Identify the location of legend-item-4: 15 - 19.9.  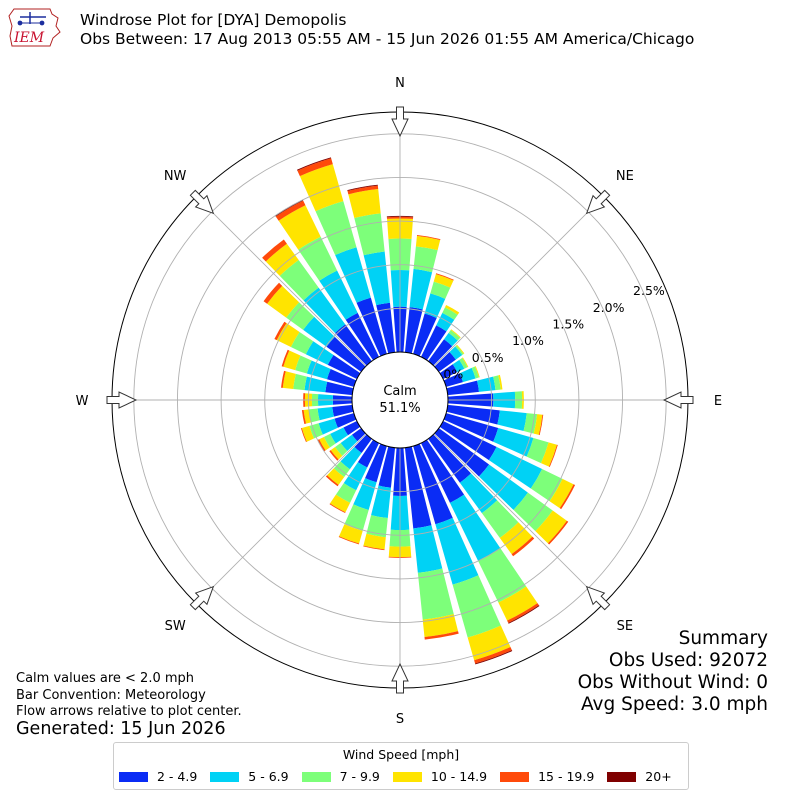
(547, 776).